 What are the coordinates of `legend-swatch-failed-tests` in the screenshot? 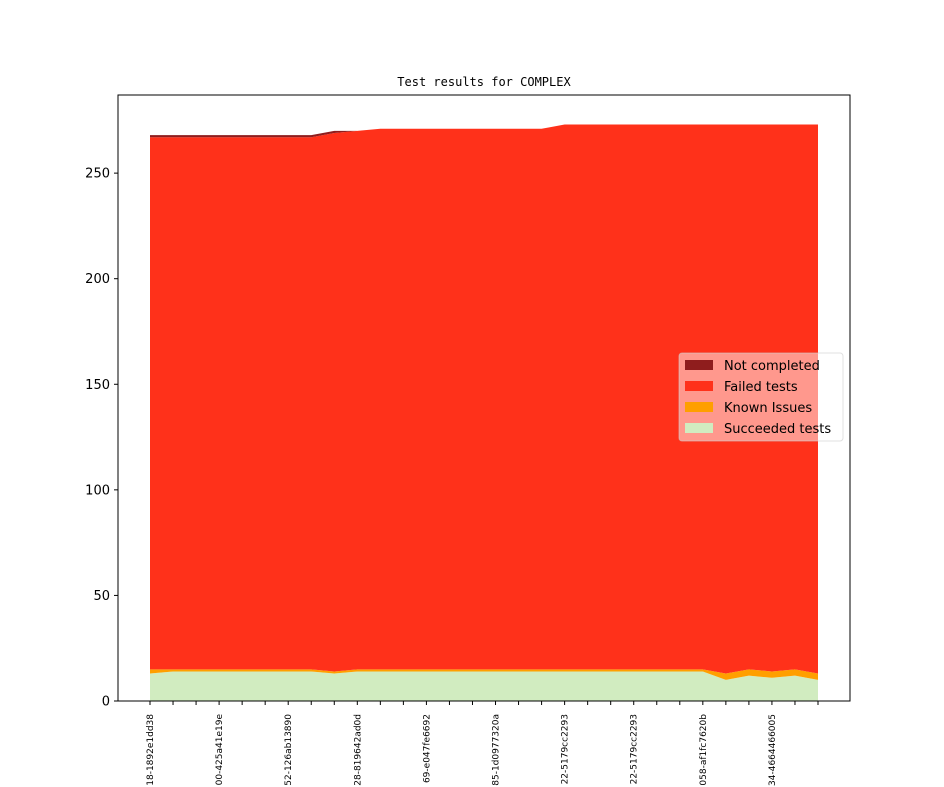 It's located at (699, 386).